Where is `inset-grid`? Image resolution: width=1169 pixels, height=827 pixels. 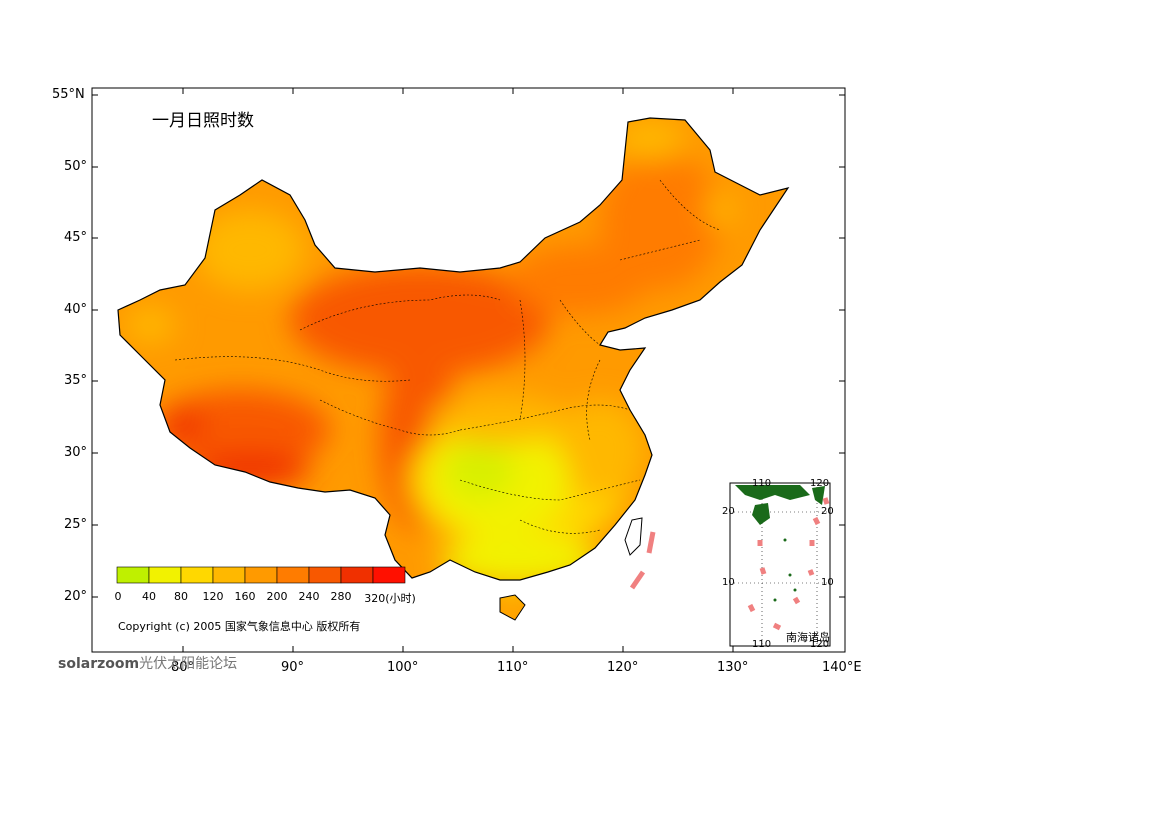 inset-grid is located at coordinates (780, 564).